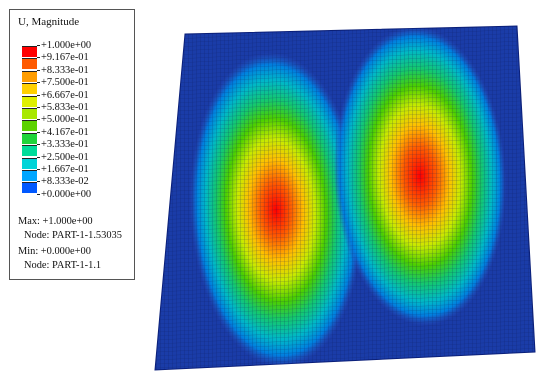  I want to click on legend-value-label: +5.833e-01, so click(65, 107).